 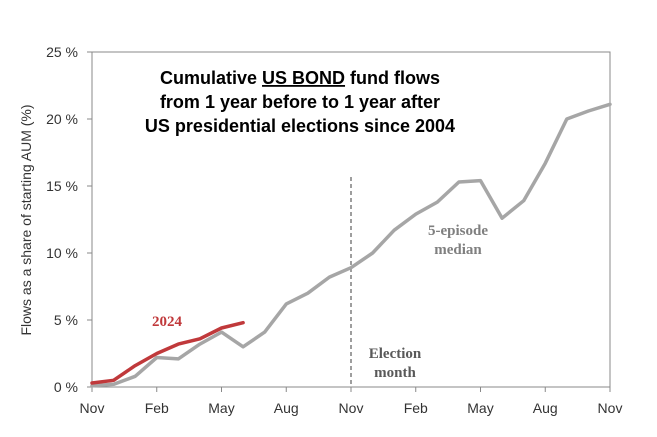 I want to click on series-line-2024, so click(x=167, y=352).